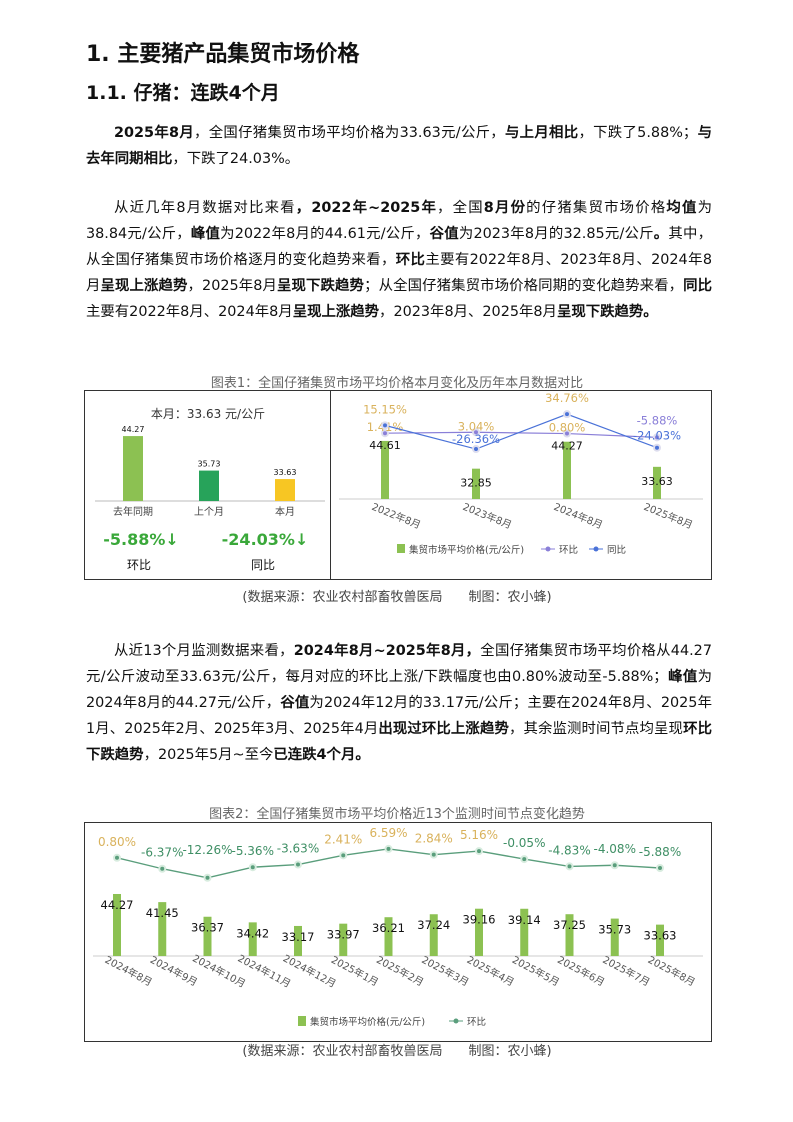 This screenshot has width=793, height=1122. Describe the element at coordinates (209, 512) in the screenshot. I see `category-label: 上个月` at that location.